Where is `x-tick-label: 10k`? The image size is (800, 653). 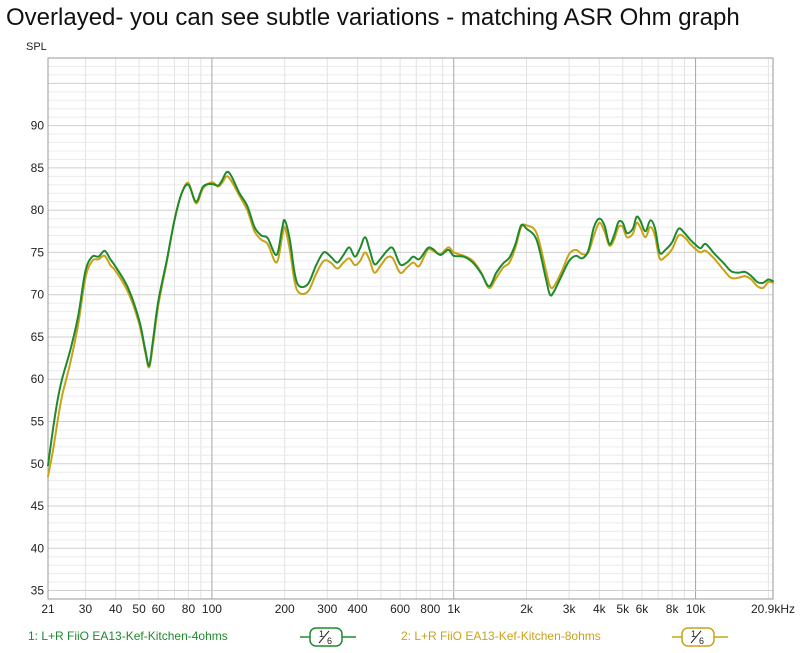
x-tick-label: 10k is located at coordinates (696, 609).